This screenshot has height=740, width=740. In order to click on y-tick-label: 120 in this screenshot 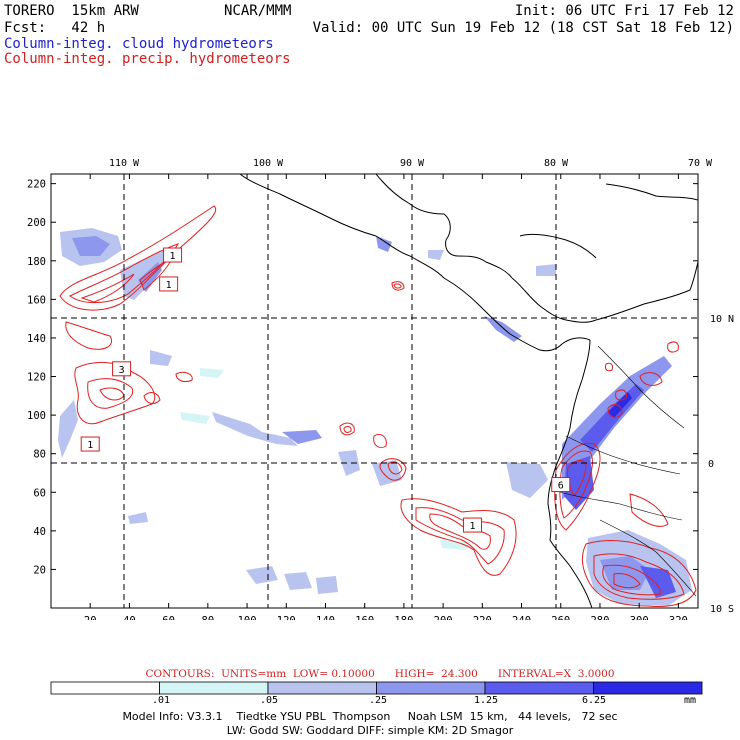, I will do `click(36, 378)`.